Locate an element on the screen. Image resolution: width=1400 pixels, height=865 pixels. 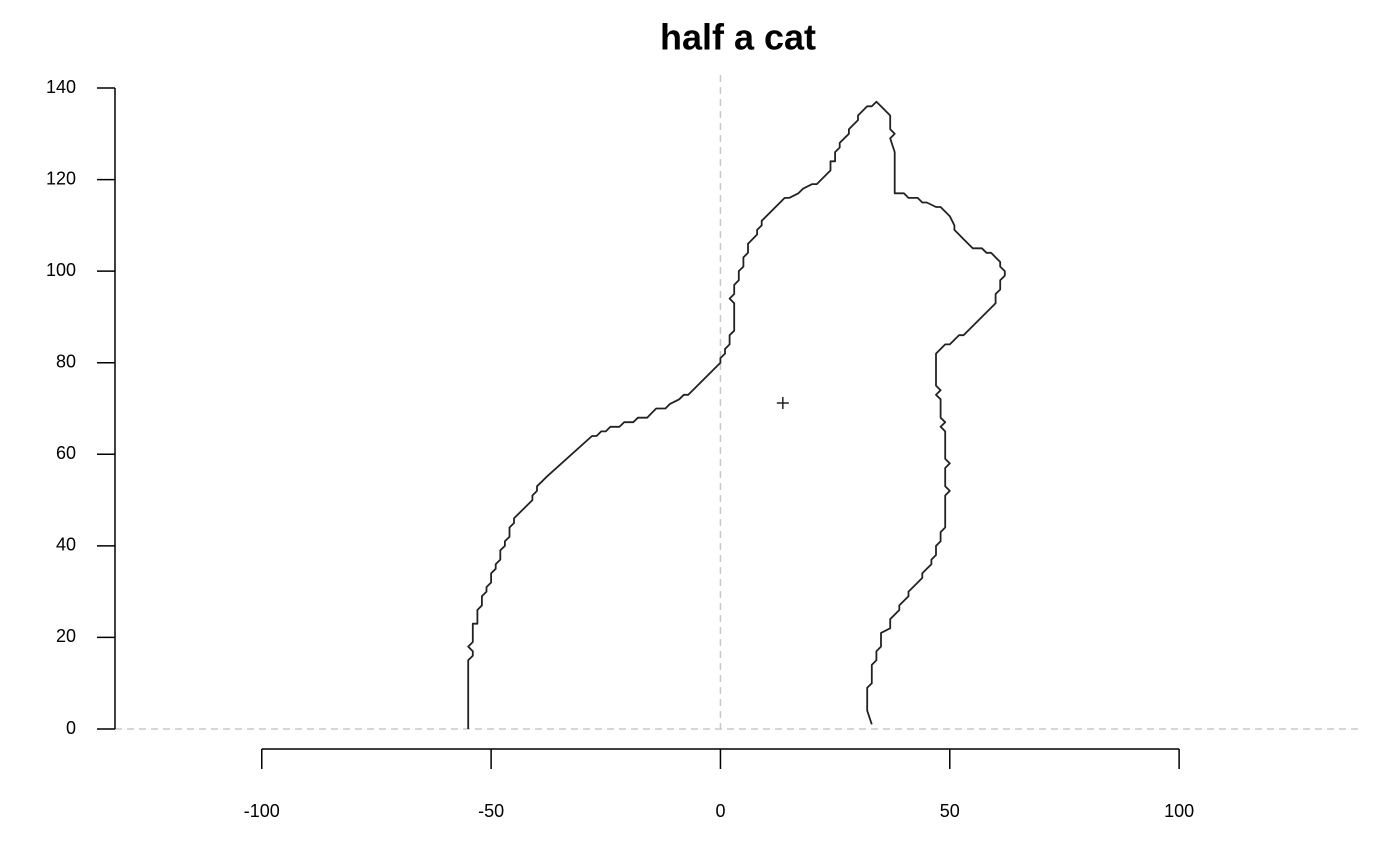
y-tick-label: 80 is located at coordinates (66, 361).